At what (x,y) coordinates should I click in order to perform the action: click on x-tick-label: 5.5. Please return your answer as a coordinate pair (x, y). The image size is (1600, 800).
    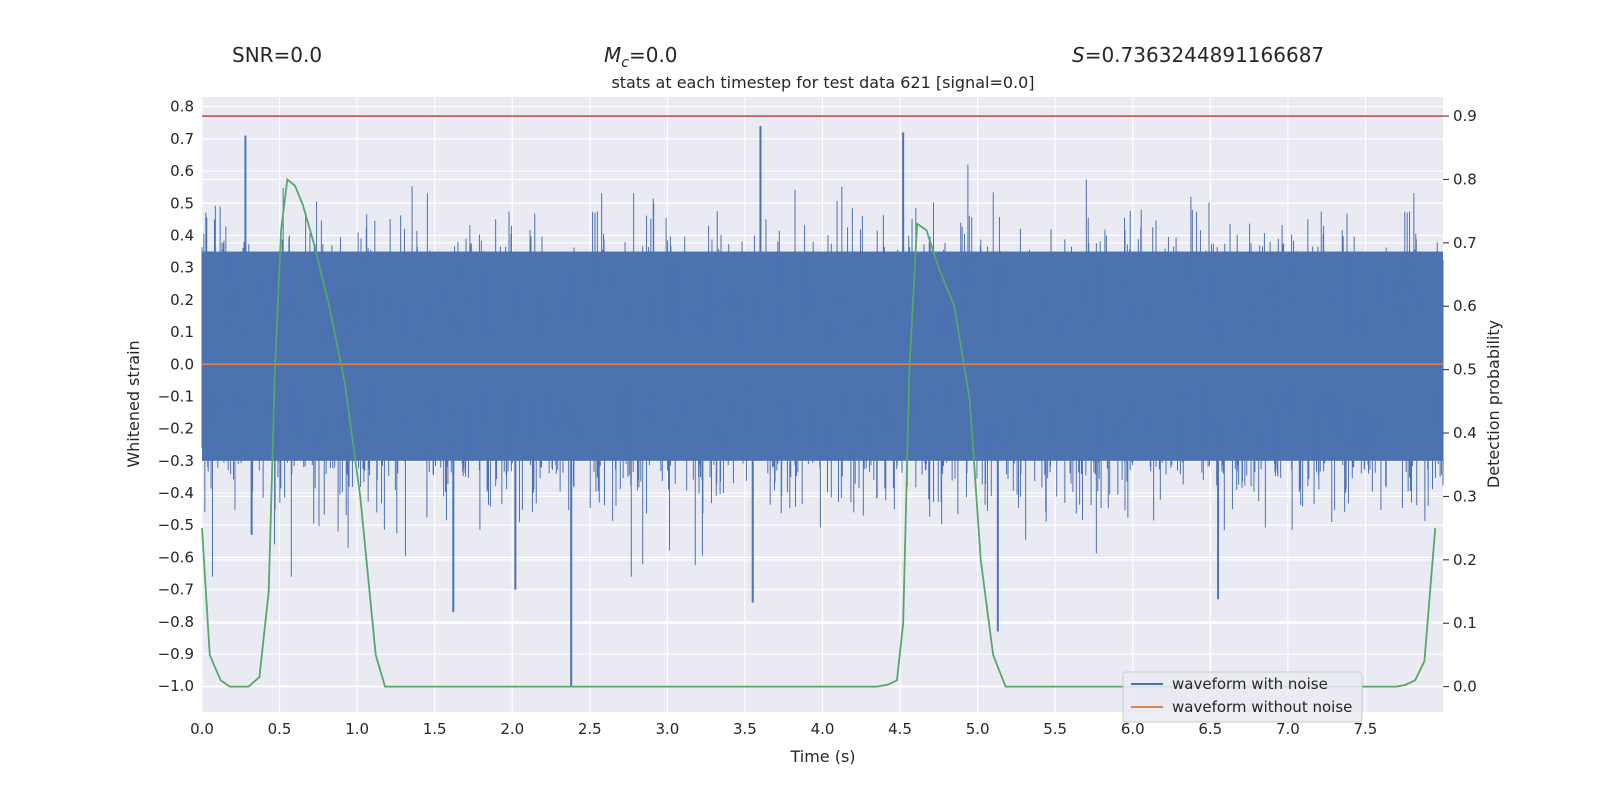
    Looking at the image, I should click on (1055, 729).